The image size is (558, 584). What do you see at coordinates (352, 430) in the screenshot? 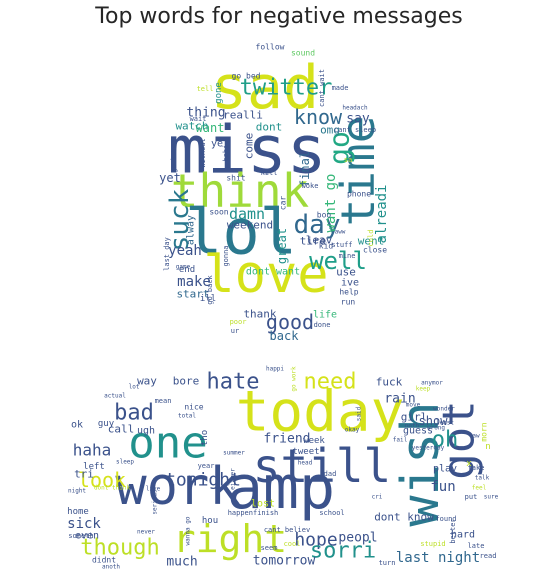
I see `word-okay: okay` at bounding box center [352, 430].